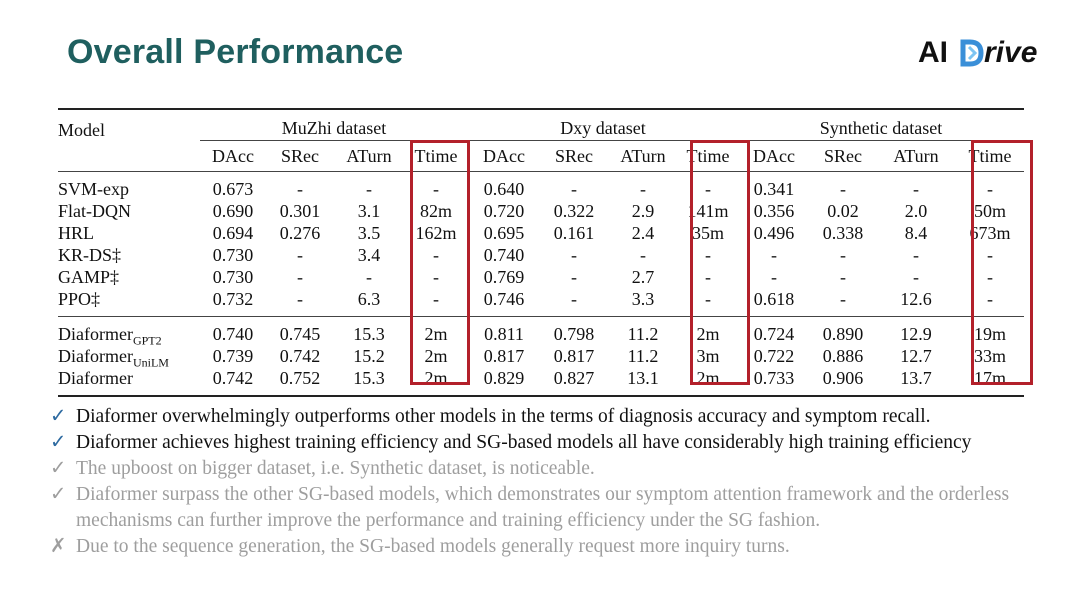 The height and width of the screenshot is (608, 1080). Describe the element at coordinates (843, 333) in the screenshot. I see `cell-synthetic-srec: 0.890` at that location.